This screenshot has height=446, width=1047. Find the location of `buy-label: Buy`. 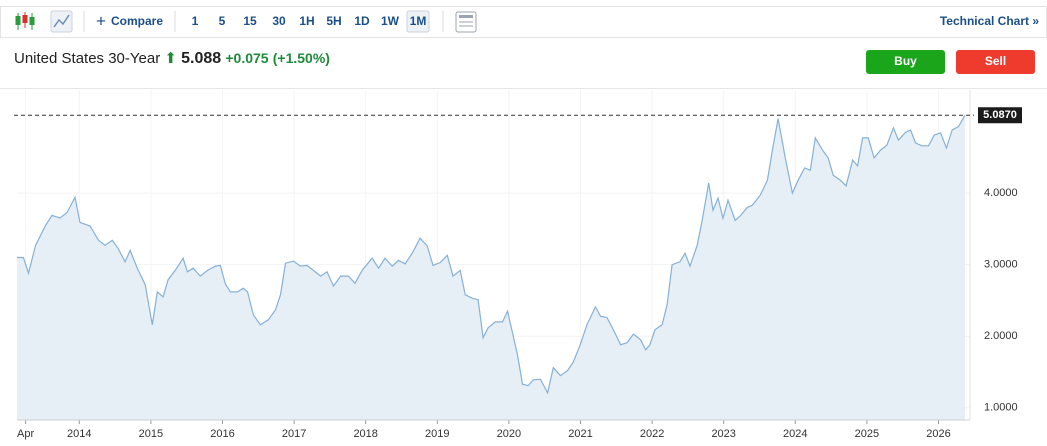

buy-label: Buy is located at coordinates (905, 61).